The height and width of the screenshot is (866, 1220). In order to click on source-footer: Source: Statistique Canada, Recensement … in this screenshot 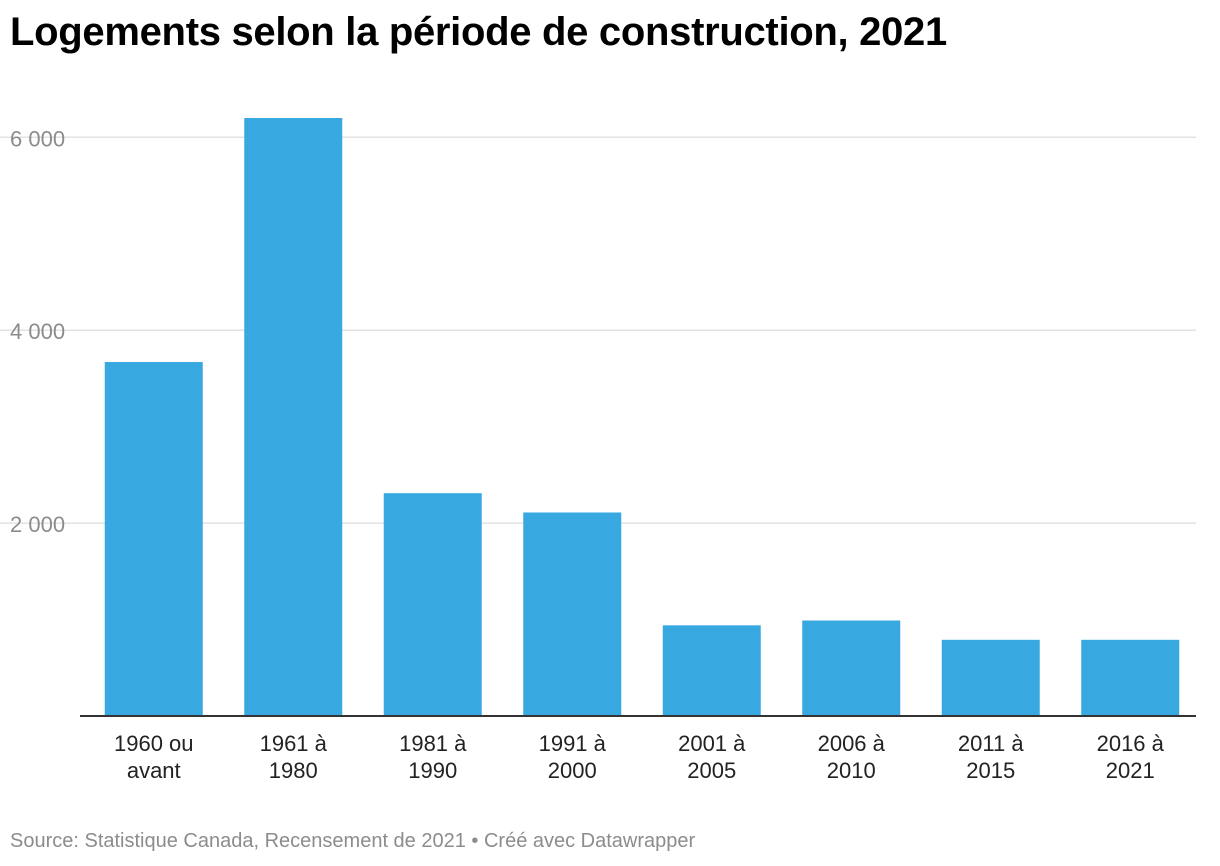, I will do `click(353, 841)`.